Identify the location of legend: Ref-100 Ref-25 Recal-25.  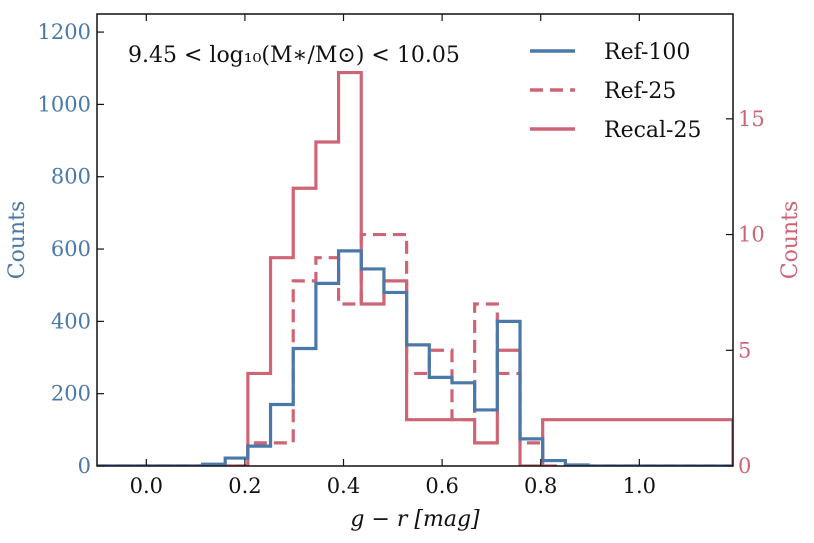
(616, 91).